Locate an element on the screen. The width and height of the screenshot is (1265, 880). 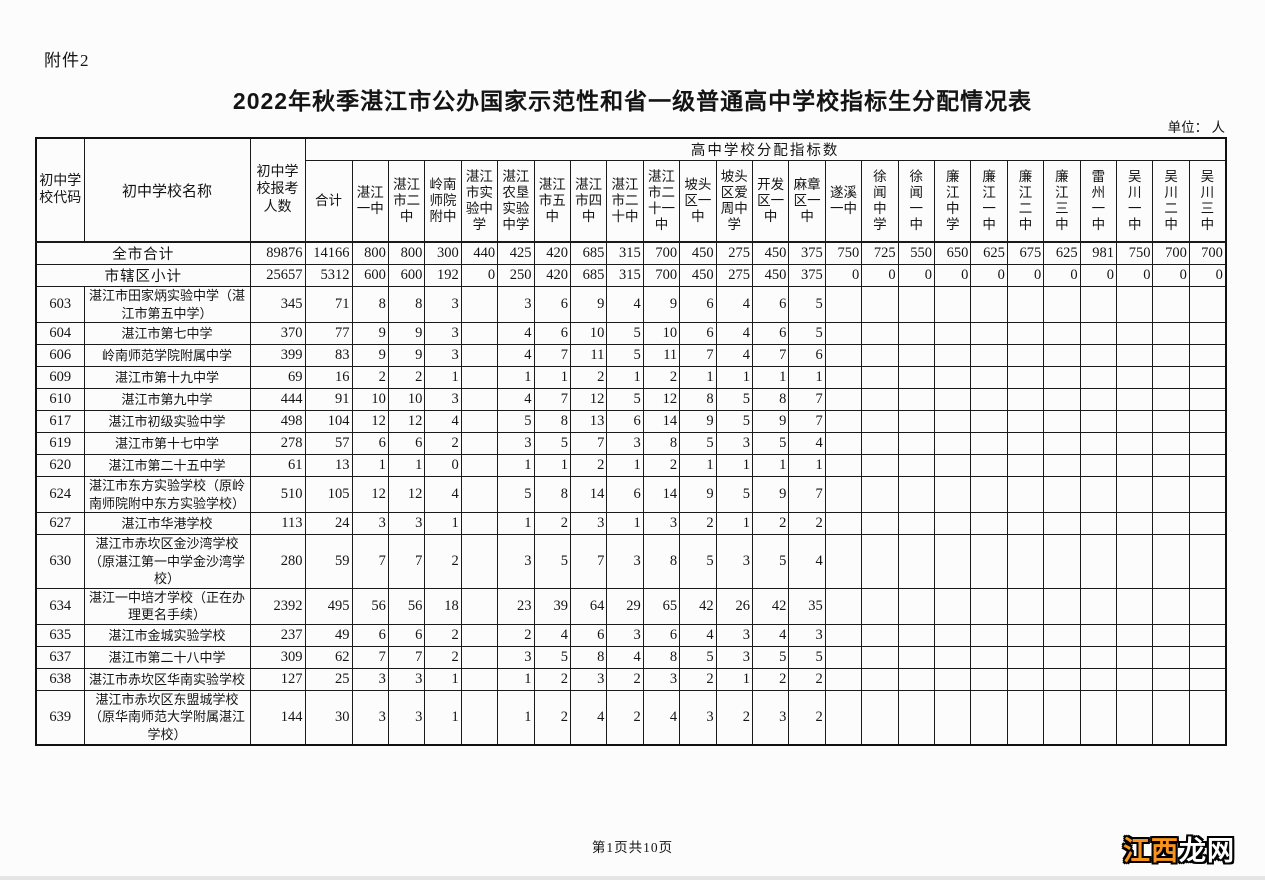
school-name-cell: 湛江市赤坎区华南实验学校 is located at coordinates (167, 679).